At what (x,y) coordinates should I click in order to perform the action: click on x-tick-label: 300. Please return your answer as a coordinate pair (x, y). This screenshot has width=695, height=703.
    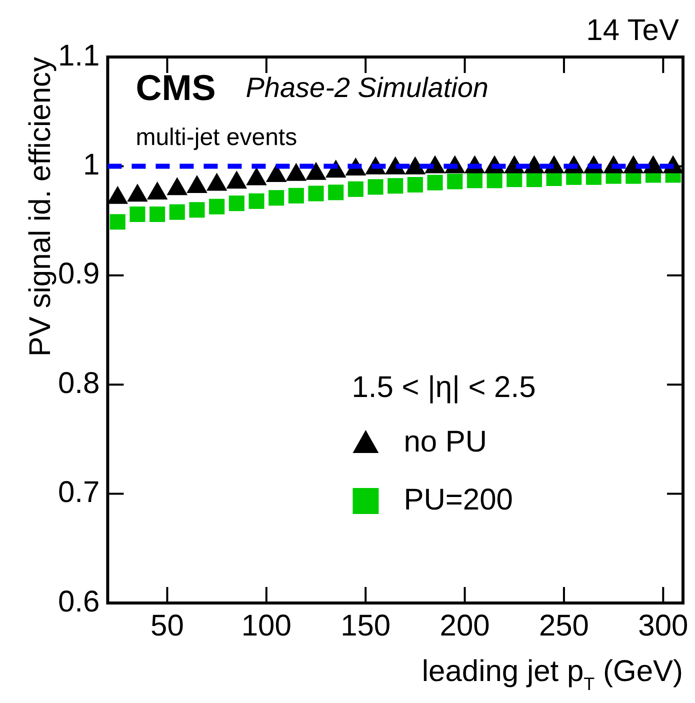
    Looking at the image, I should click on (663, 625).